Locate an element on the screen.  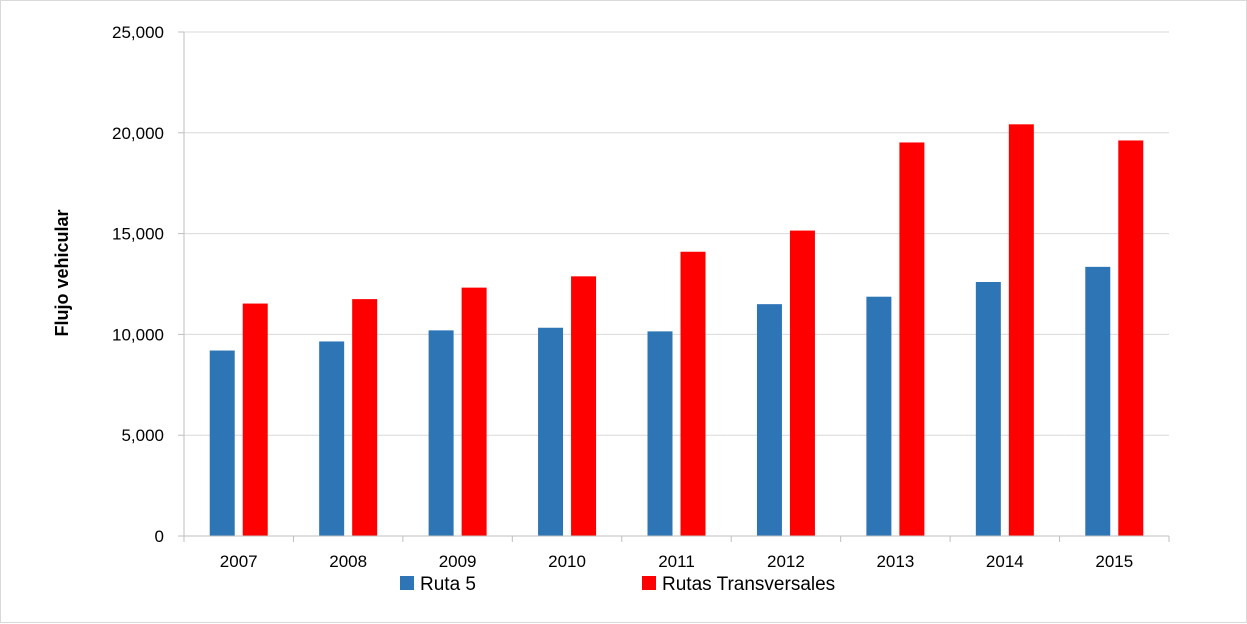
y-tick-label: 5,000 is located at coordinates (142, 435).